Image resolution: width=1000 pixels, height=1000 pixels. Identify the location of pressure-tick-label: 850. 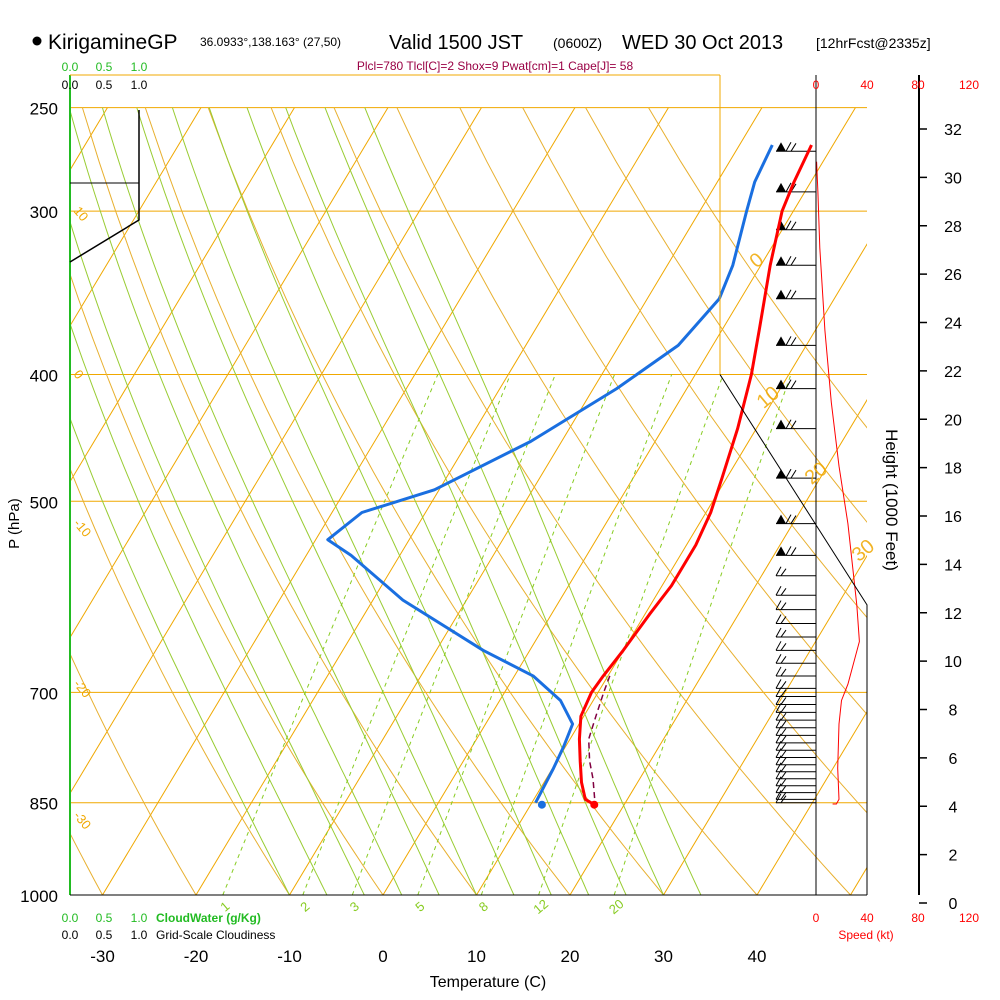
(44, 804).